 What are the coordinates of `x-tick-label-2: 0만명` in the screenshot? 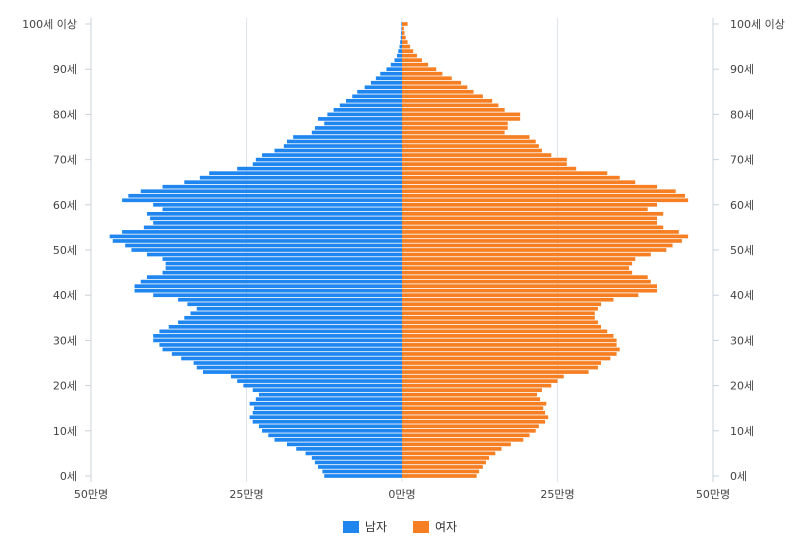 It's located at (401, 494).